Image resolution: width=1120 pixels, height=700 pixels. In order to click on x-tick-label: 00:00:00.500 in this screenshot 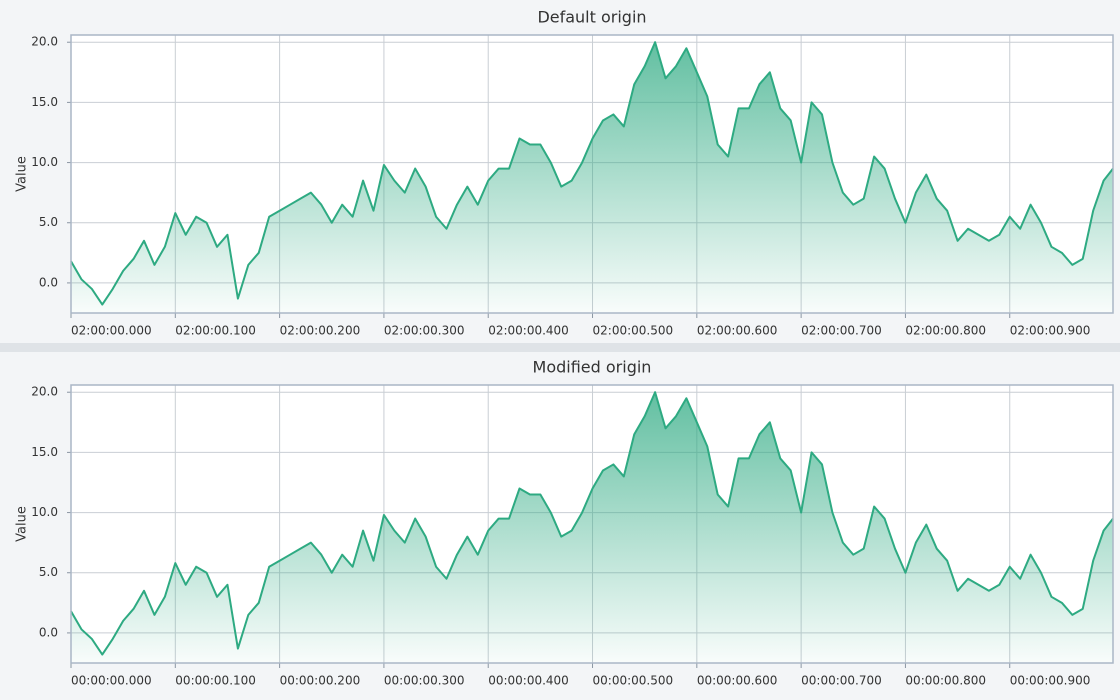, I will do `click(633, 681)`.